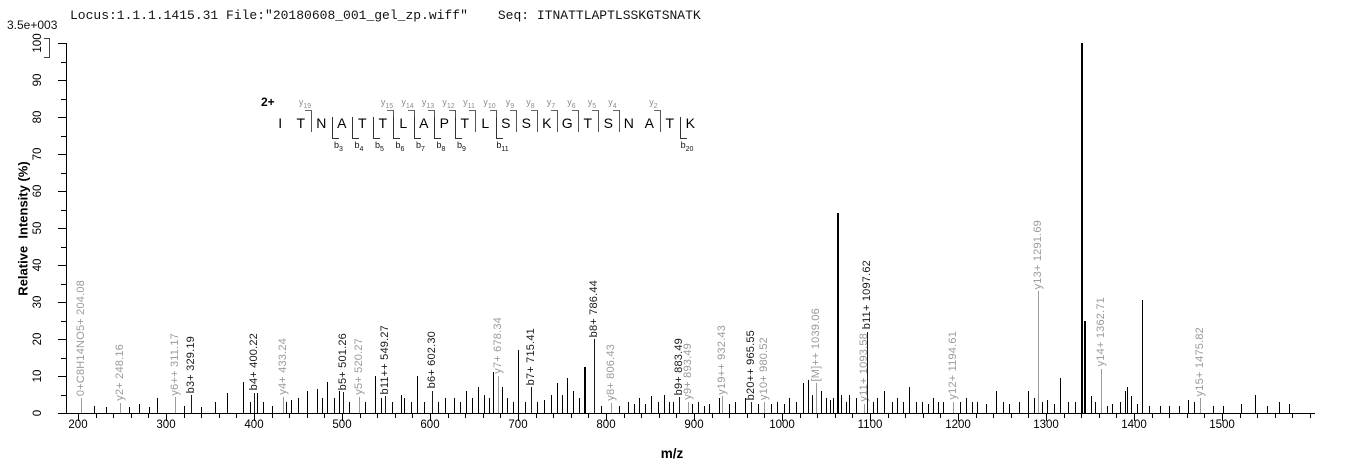 This screenshot has height=473, width=1362. What do you see at coordinates (672, 453) in the screenshot?
I see `x-axis-title: m/z` at bounding box center [672, 453].